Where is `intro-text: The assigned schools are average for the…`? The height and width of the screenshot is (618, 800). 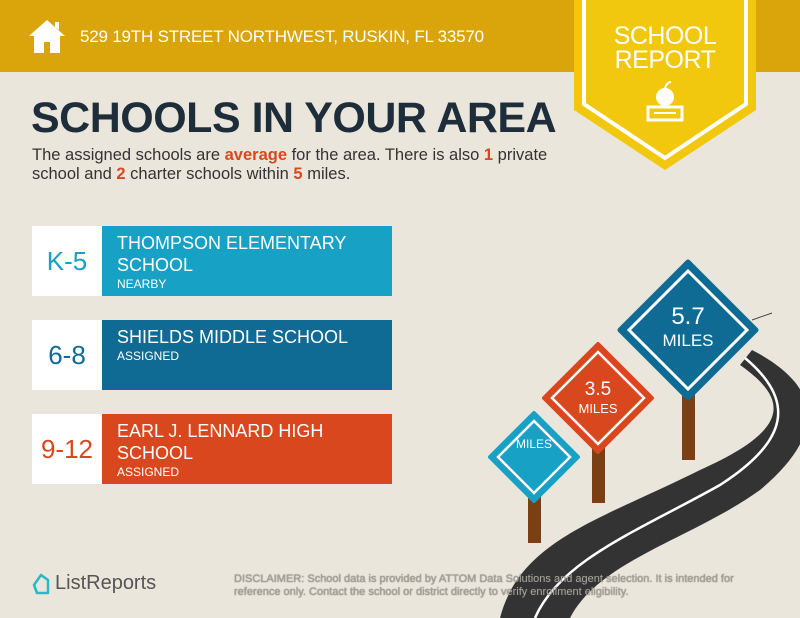
intro-text: The assigned schools are average for the… is located at coordinates (290, 164).